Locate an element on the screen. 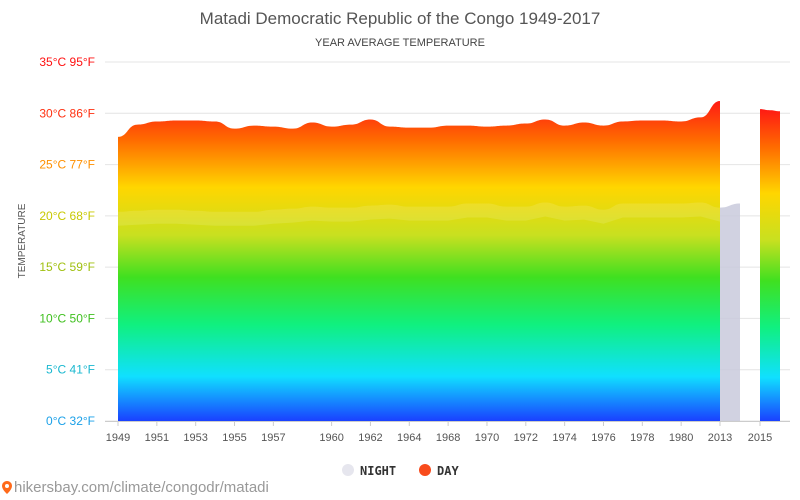  night-band is located at coordinates (419, 214).